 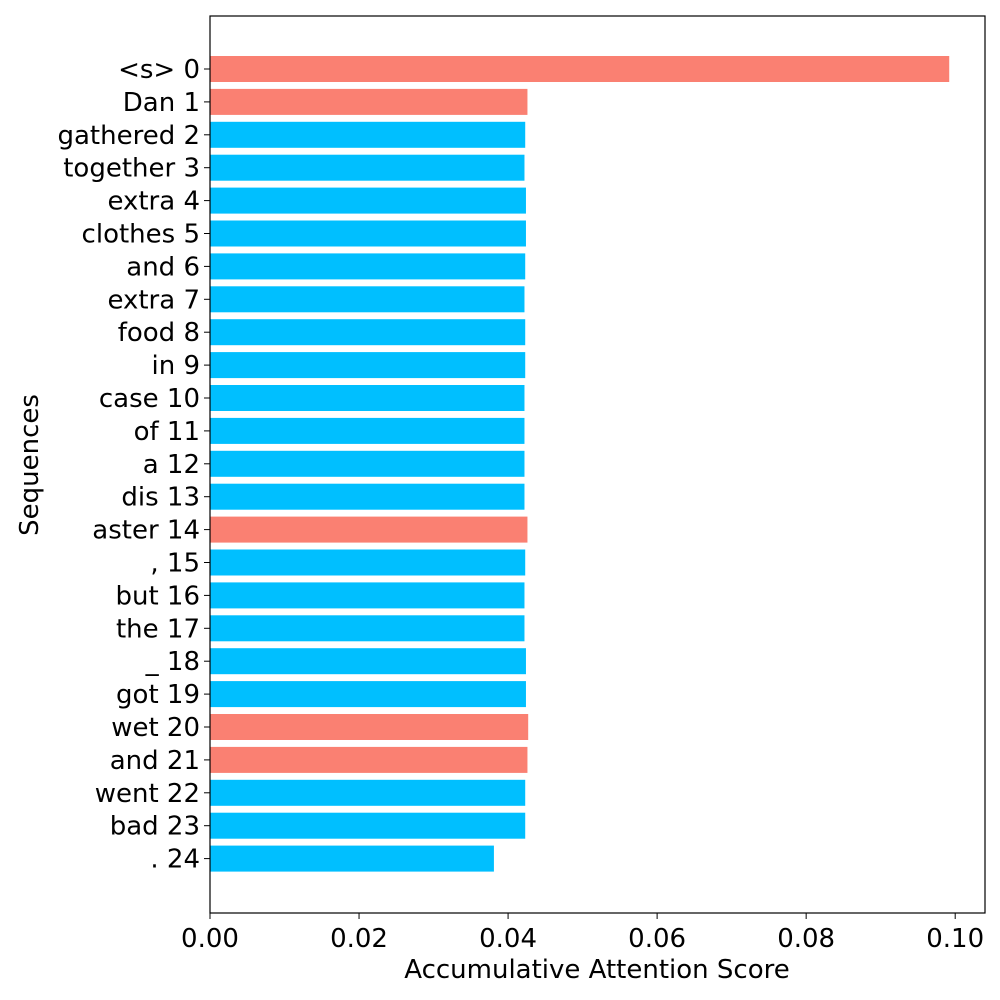 What do you see at coordinates (806, 939) in the screenshot?
I see `x-tick-label: 0.08` at bounding box center [806, 939].